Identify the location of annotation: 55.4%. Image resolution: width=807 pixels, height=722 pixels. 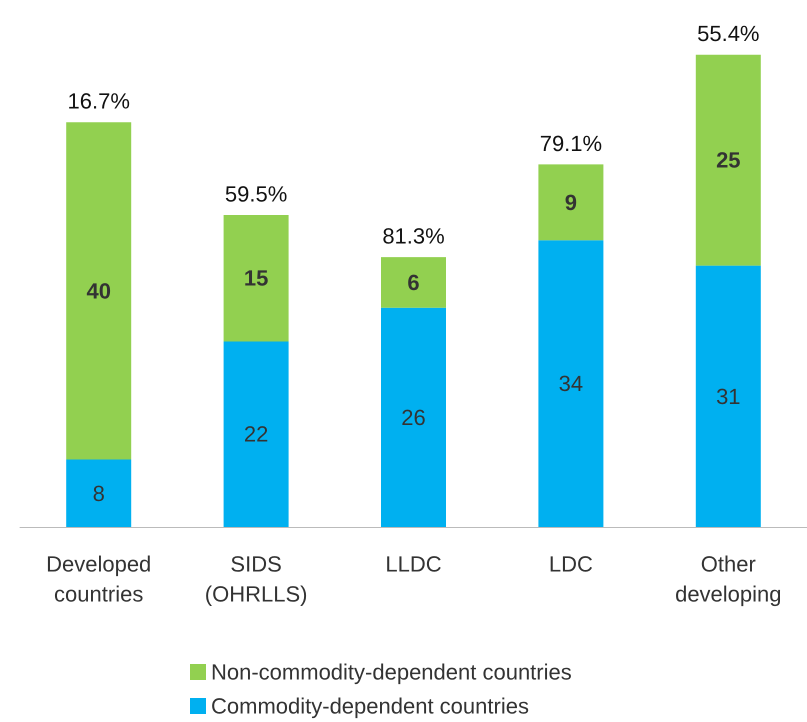
(728, 33).